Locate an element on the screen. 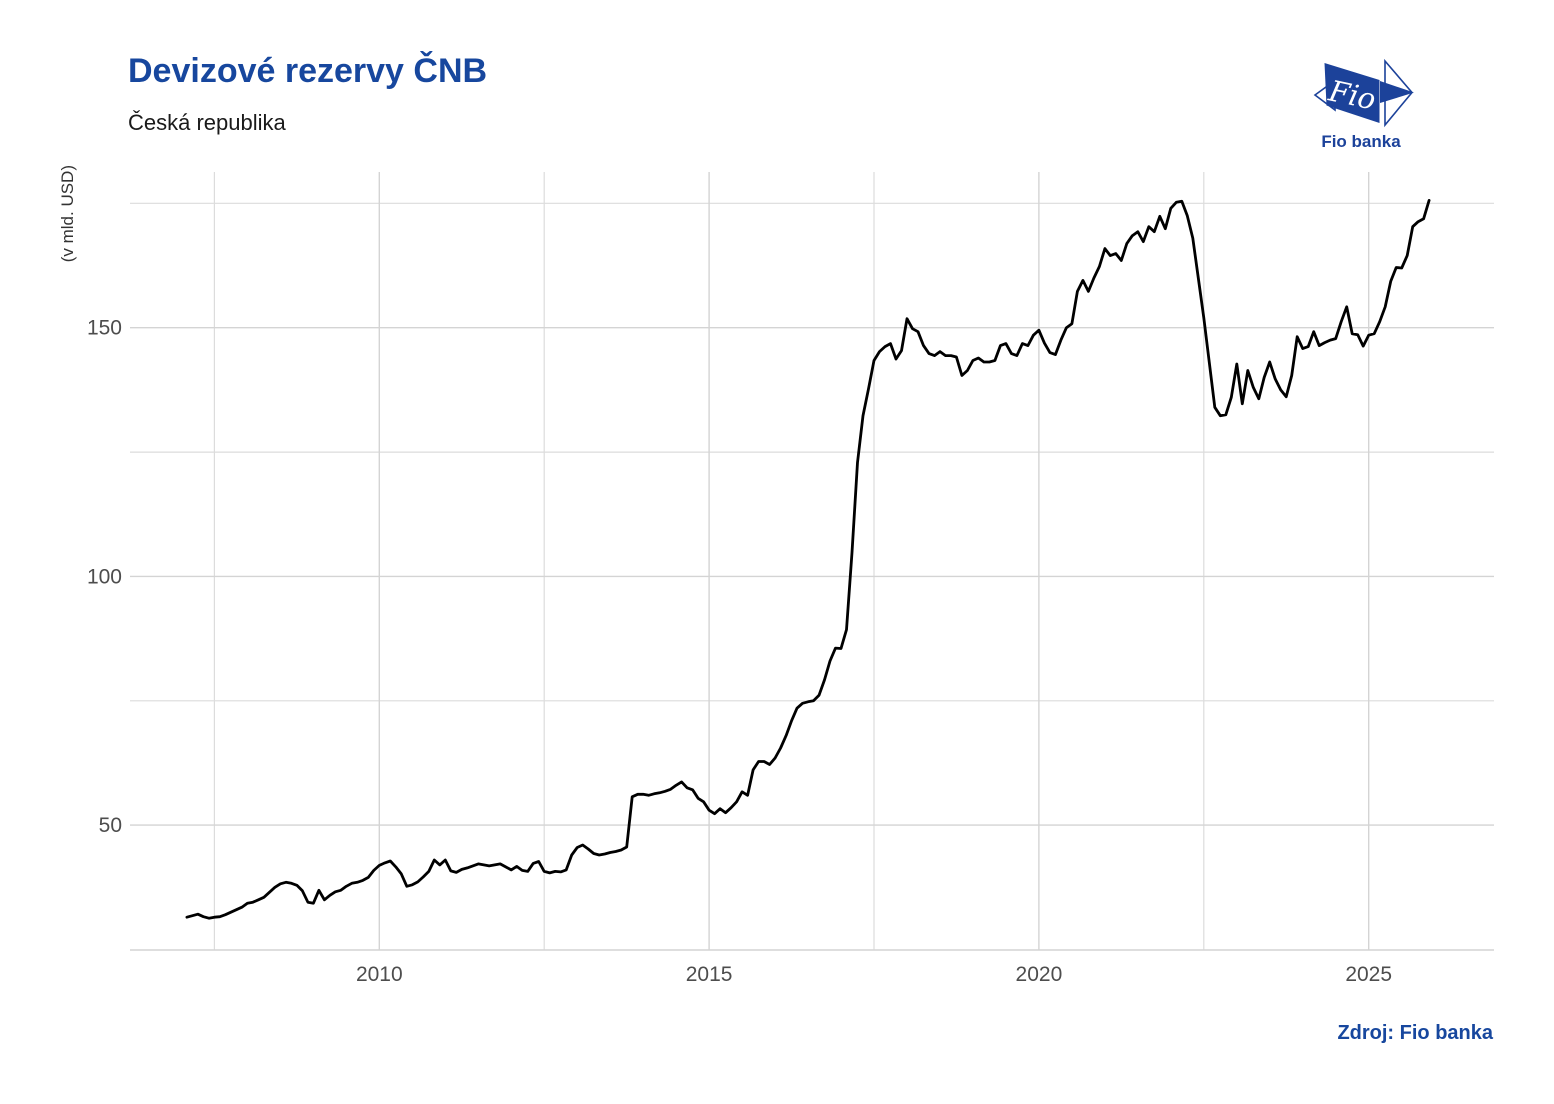 The image size is (1554, 1104). x-tick-label: 2015 is located at coordinates (709, 974).